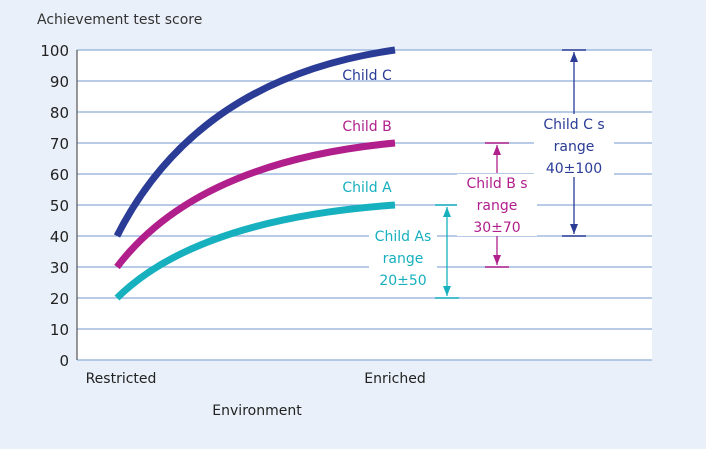 This screenshot has height=449, width=706. What do you see at coordinates (496, 228) in the screenshot?
I see `range-label: 30±70` at bounding box center [496, 228].